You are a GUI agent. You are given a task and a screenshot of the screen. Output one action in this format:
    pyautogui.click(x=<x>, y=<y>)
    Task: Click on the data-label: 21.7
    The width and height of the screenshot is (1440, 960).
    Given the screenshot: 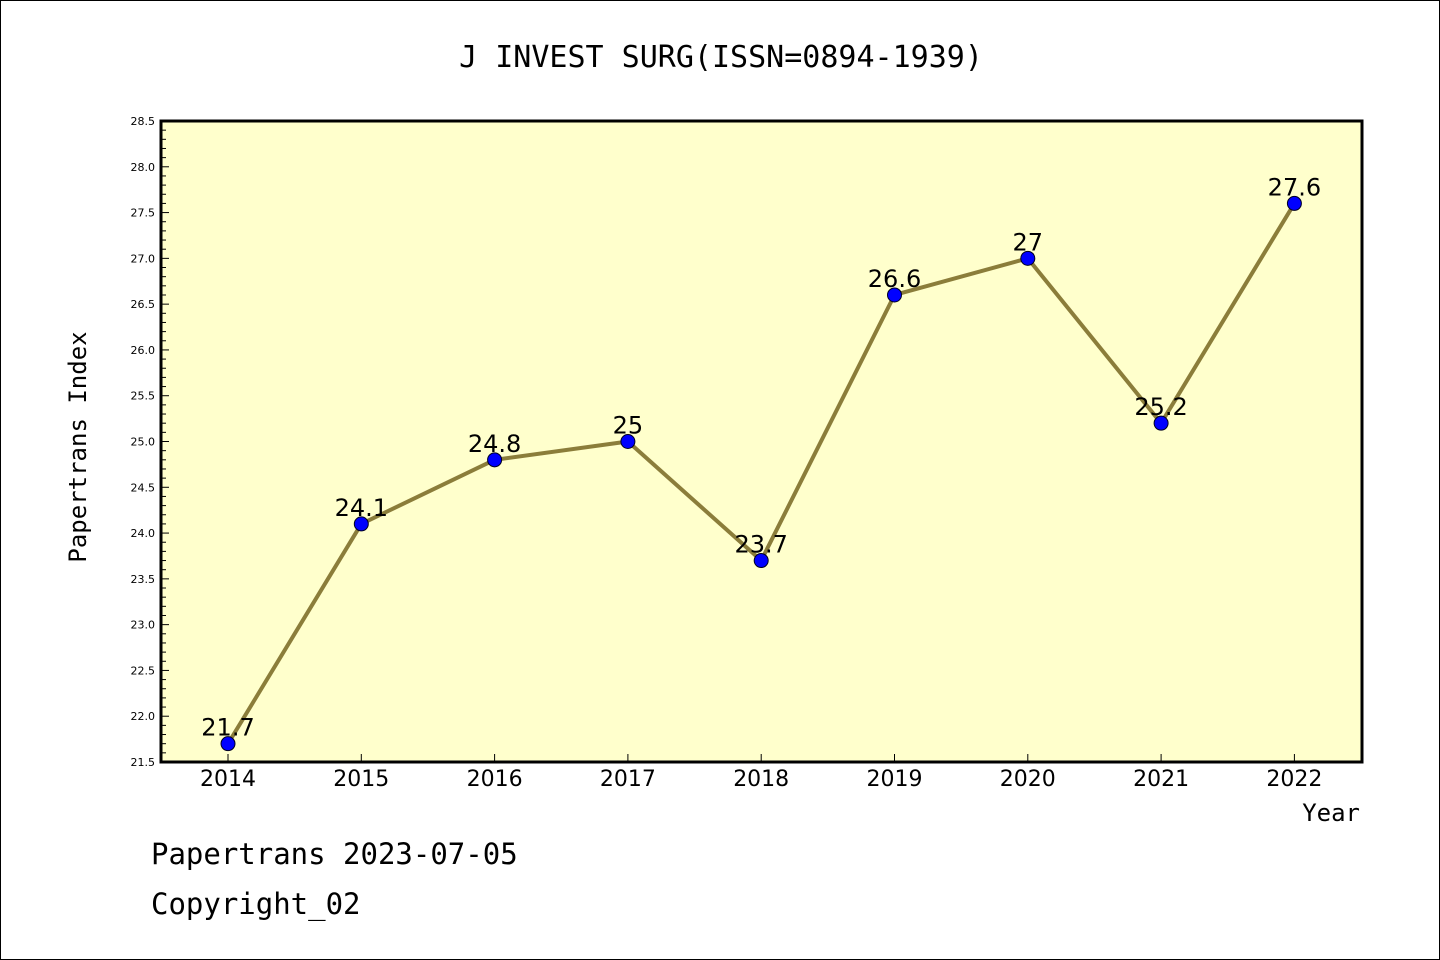 What is the action you would take?
    pyautogui.click(x=227, y=728)
    